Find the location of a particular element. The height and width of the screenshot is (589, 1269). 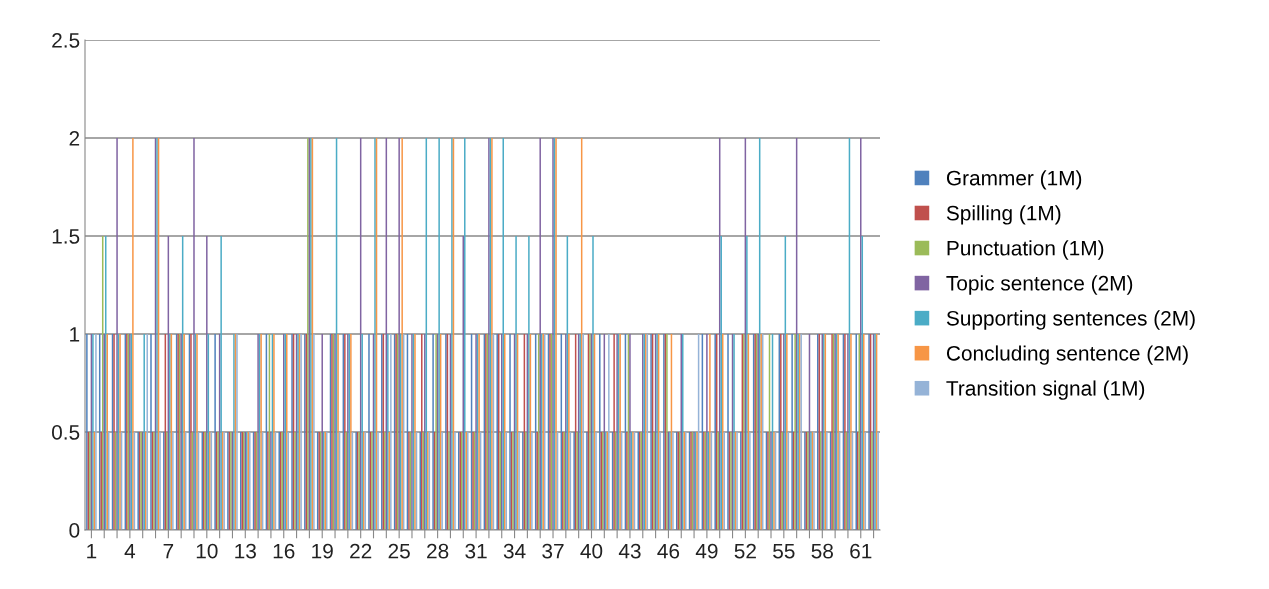

x-tick-label: 7 is located at coordinates (168, 551).